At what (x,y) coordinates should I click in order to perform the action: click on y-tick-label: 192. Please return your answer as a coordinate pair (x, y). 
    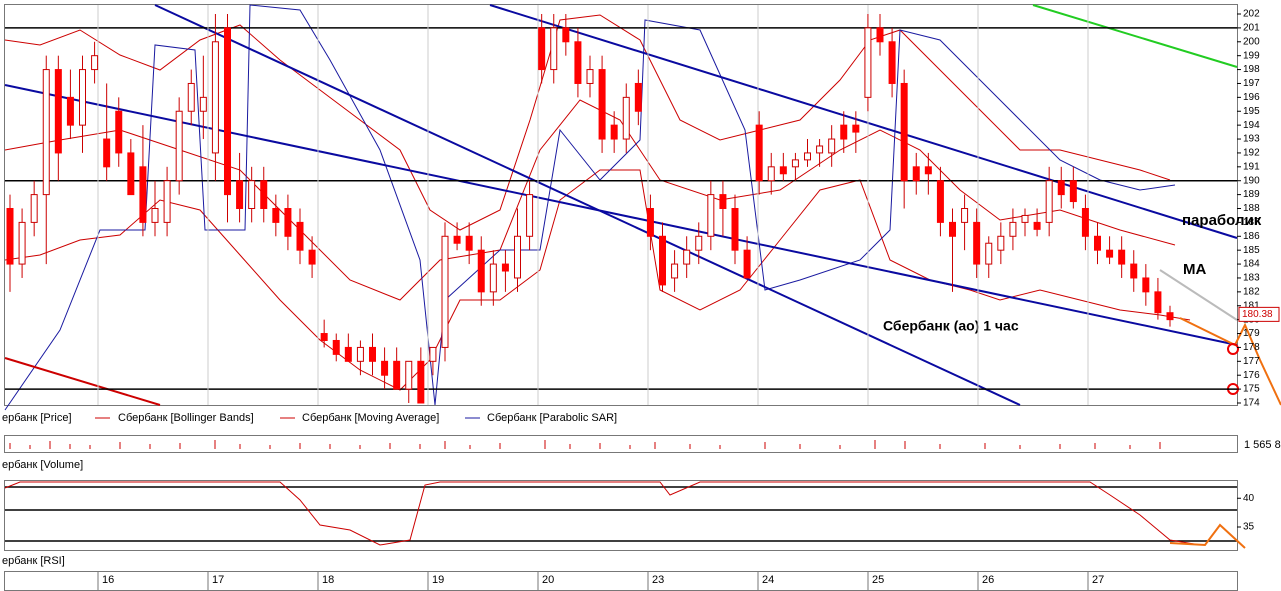
    Looking at the image, I should click on (1251, 153).